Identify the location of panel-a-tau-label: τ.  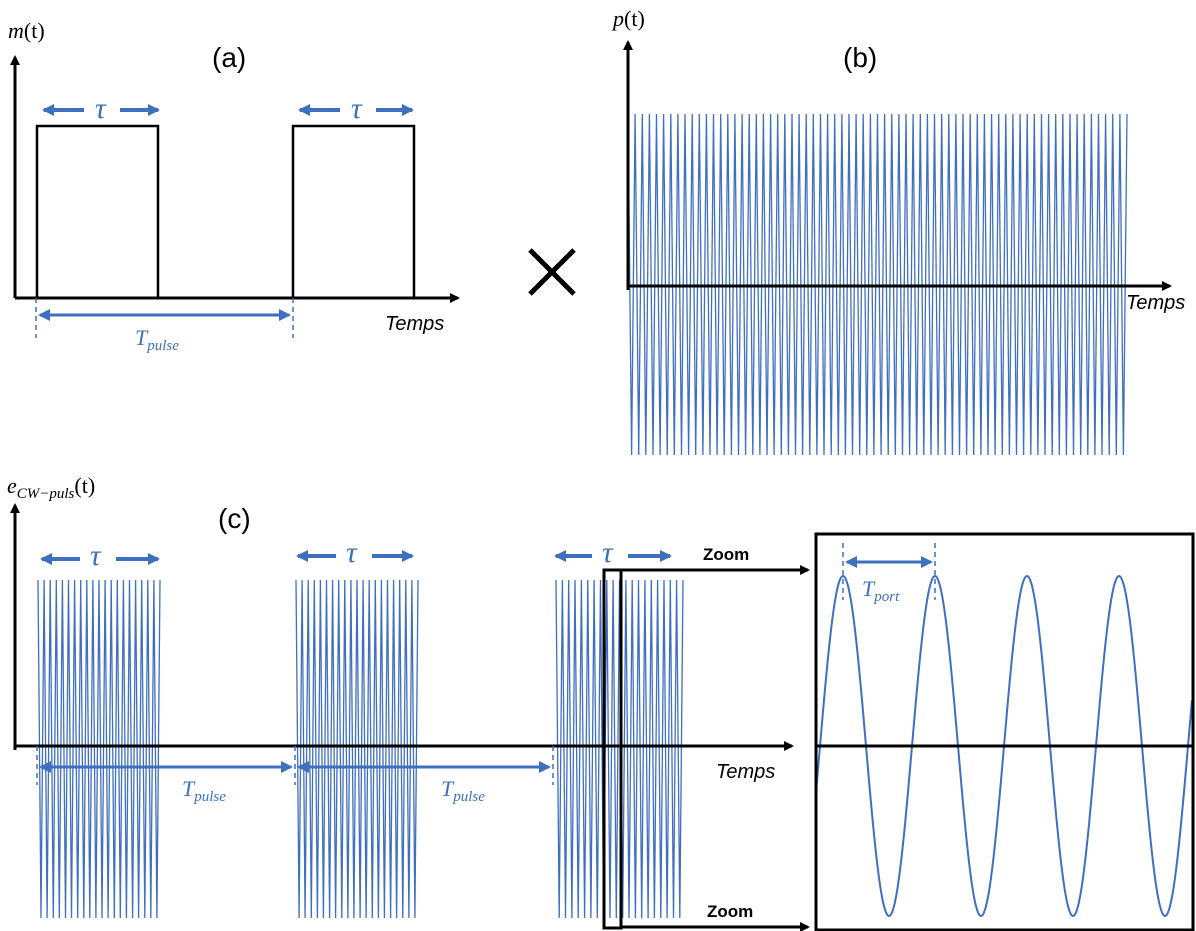
(101, 108).